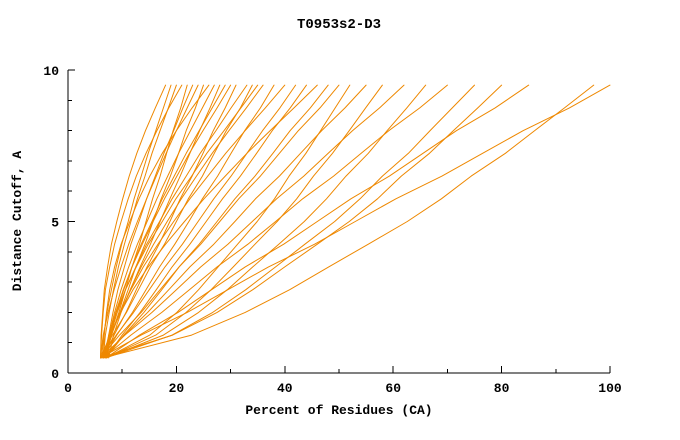 The image size is (680, 440). What do you see at coordinates (502, 388) in the screenshot?
I see `x-tick-label: 80` at bounding box center [502, 388].